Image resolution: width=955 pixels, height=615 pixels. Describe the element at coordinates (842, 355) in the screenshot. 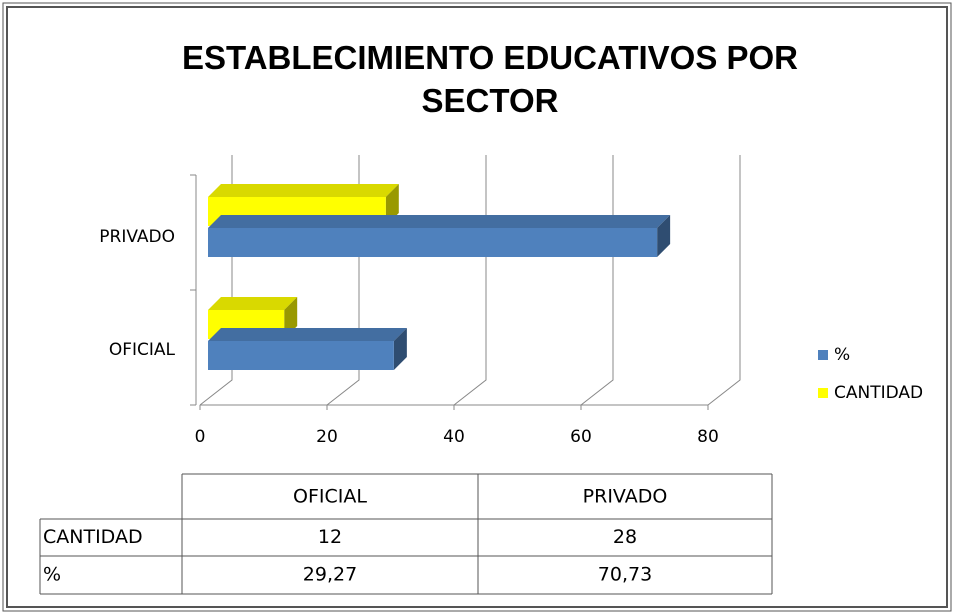

I see `legend-label: %` at that location.